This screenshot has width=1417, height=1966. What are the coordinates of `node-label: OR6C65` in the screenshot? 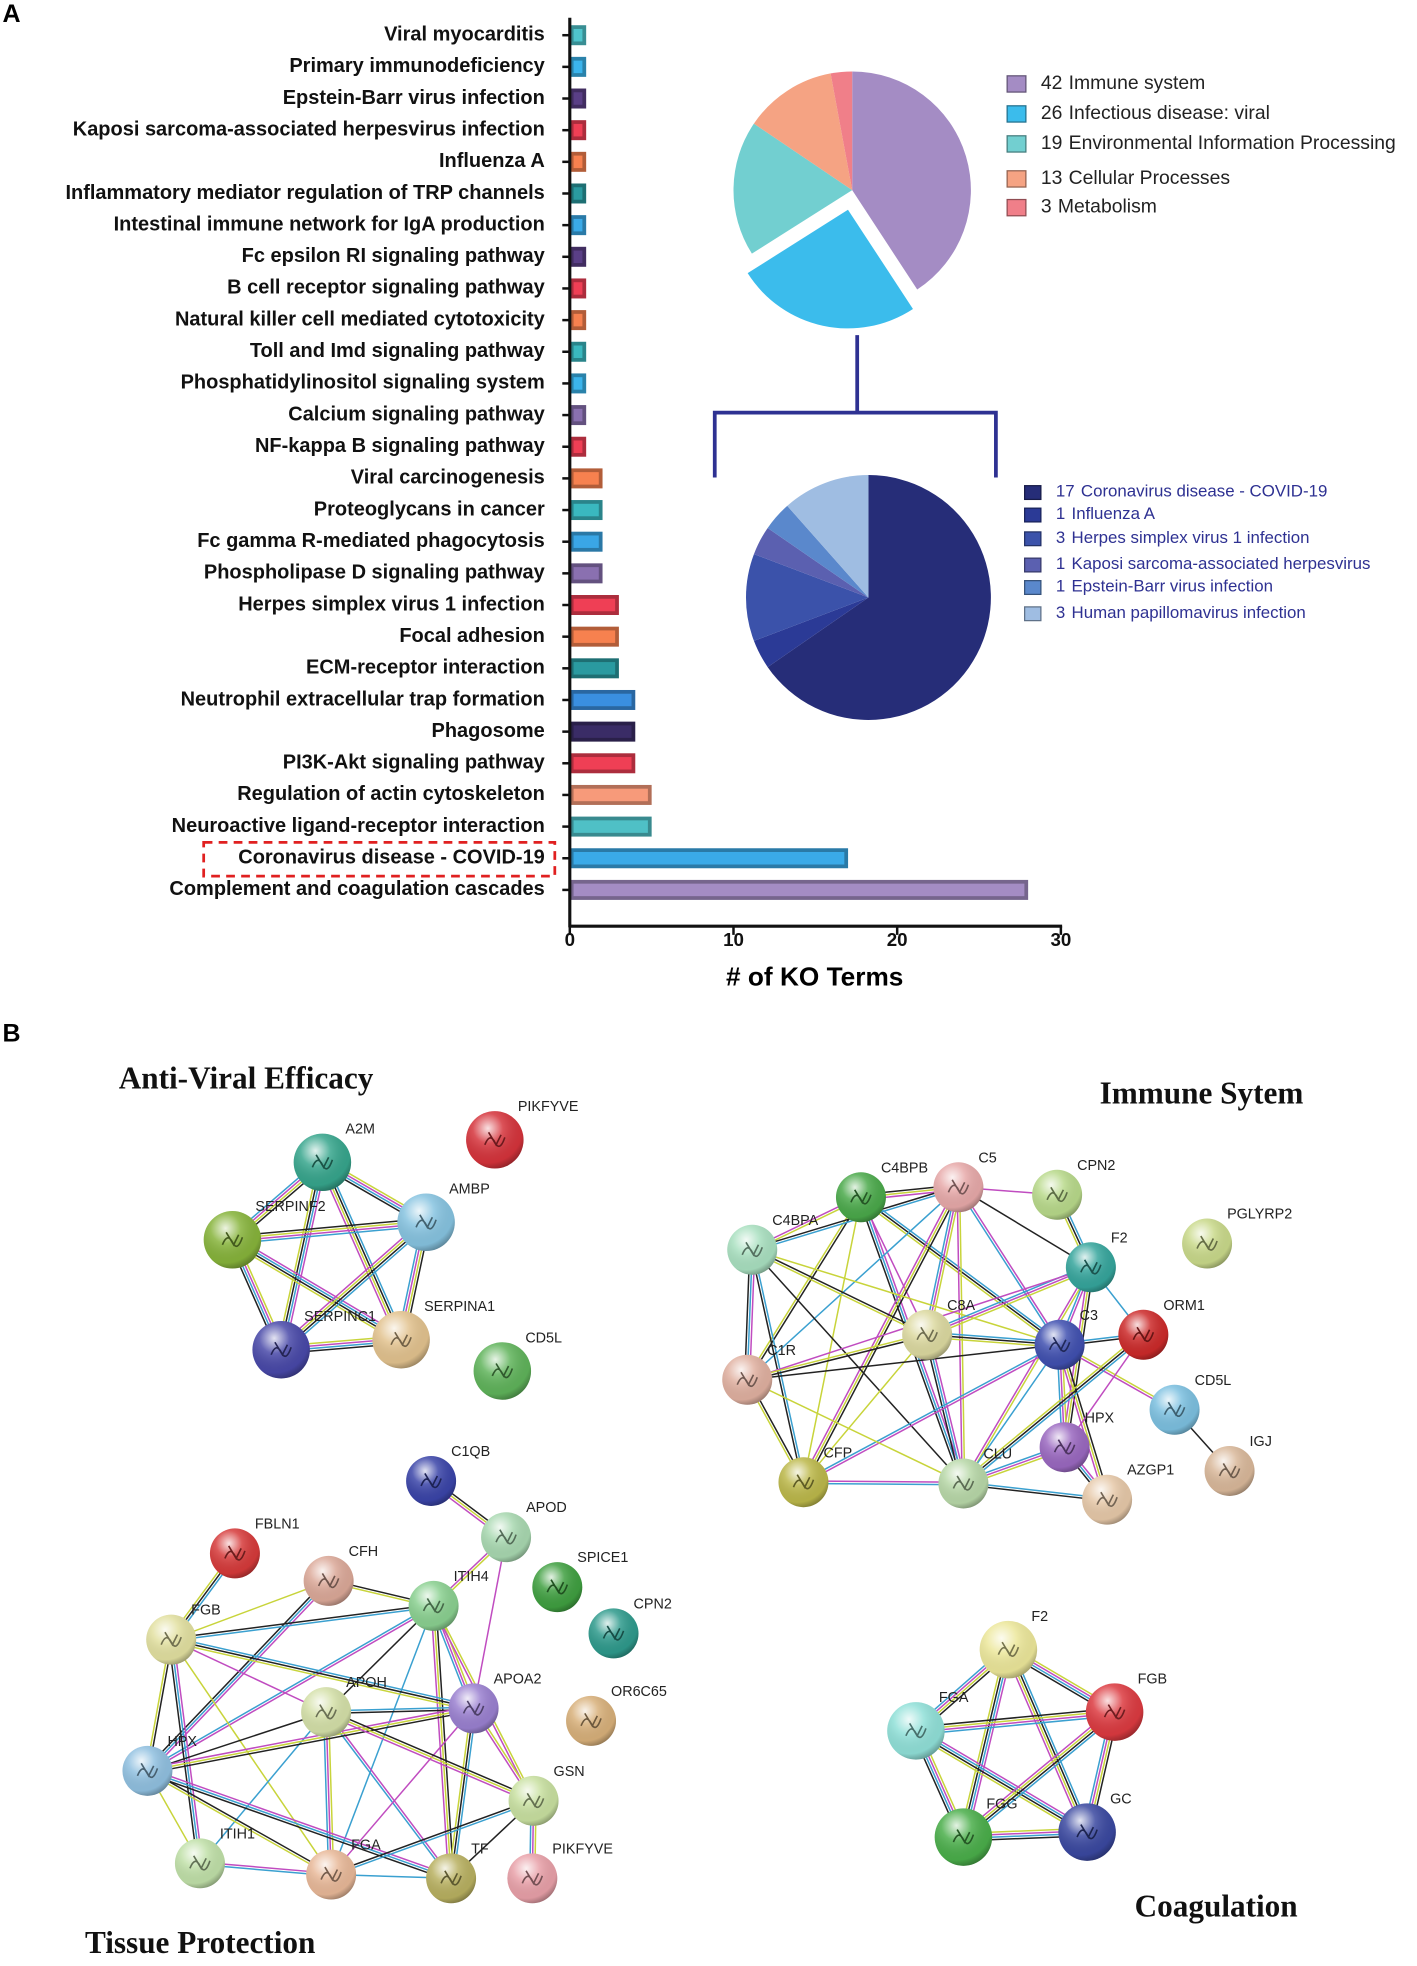 It's located at (639, 1692).